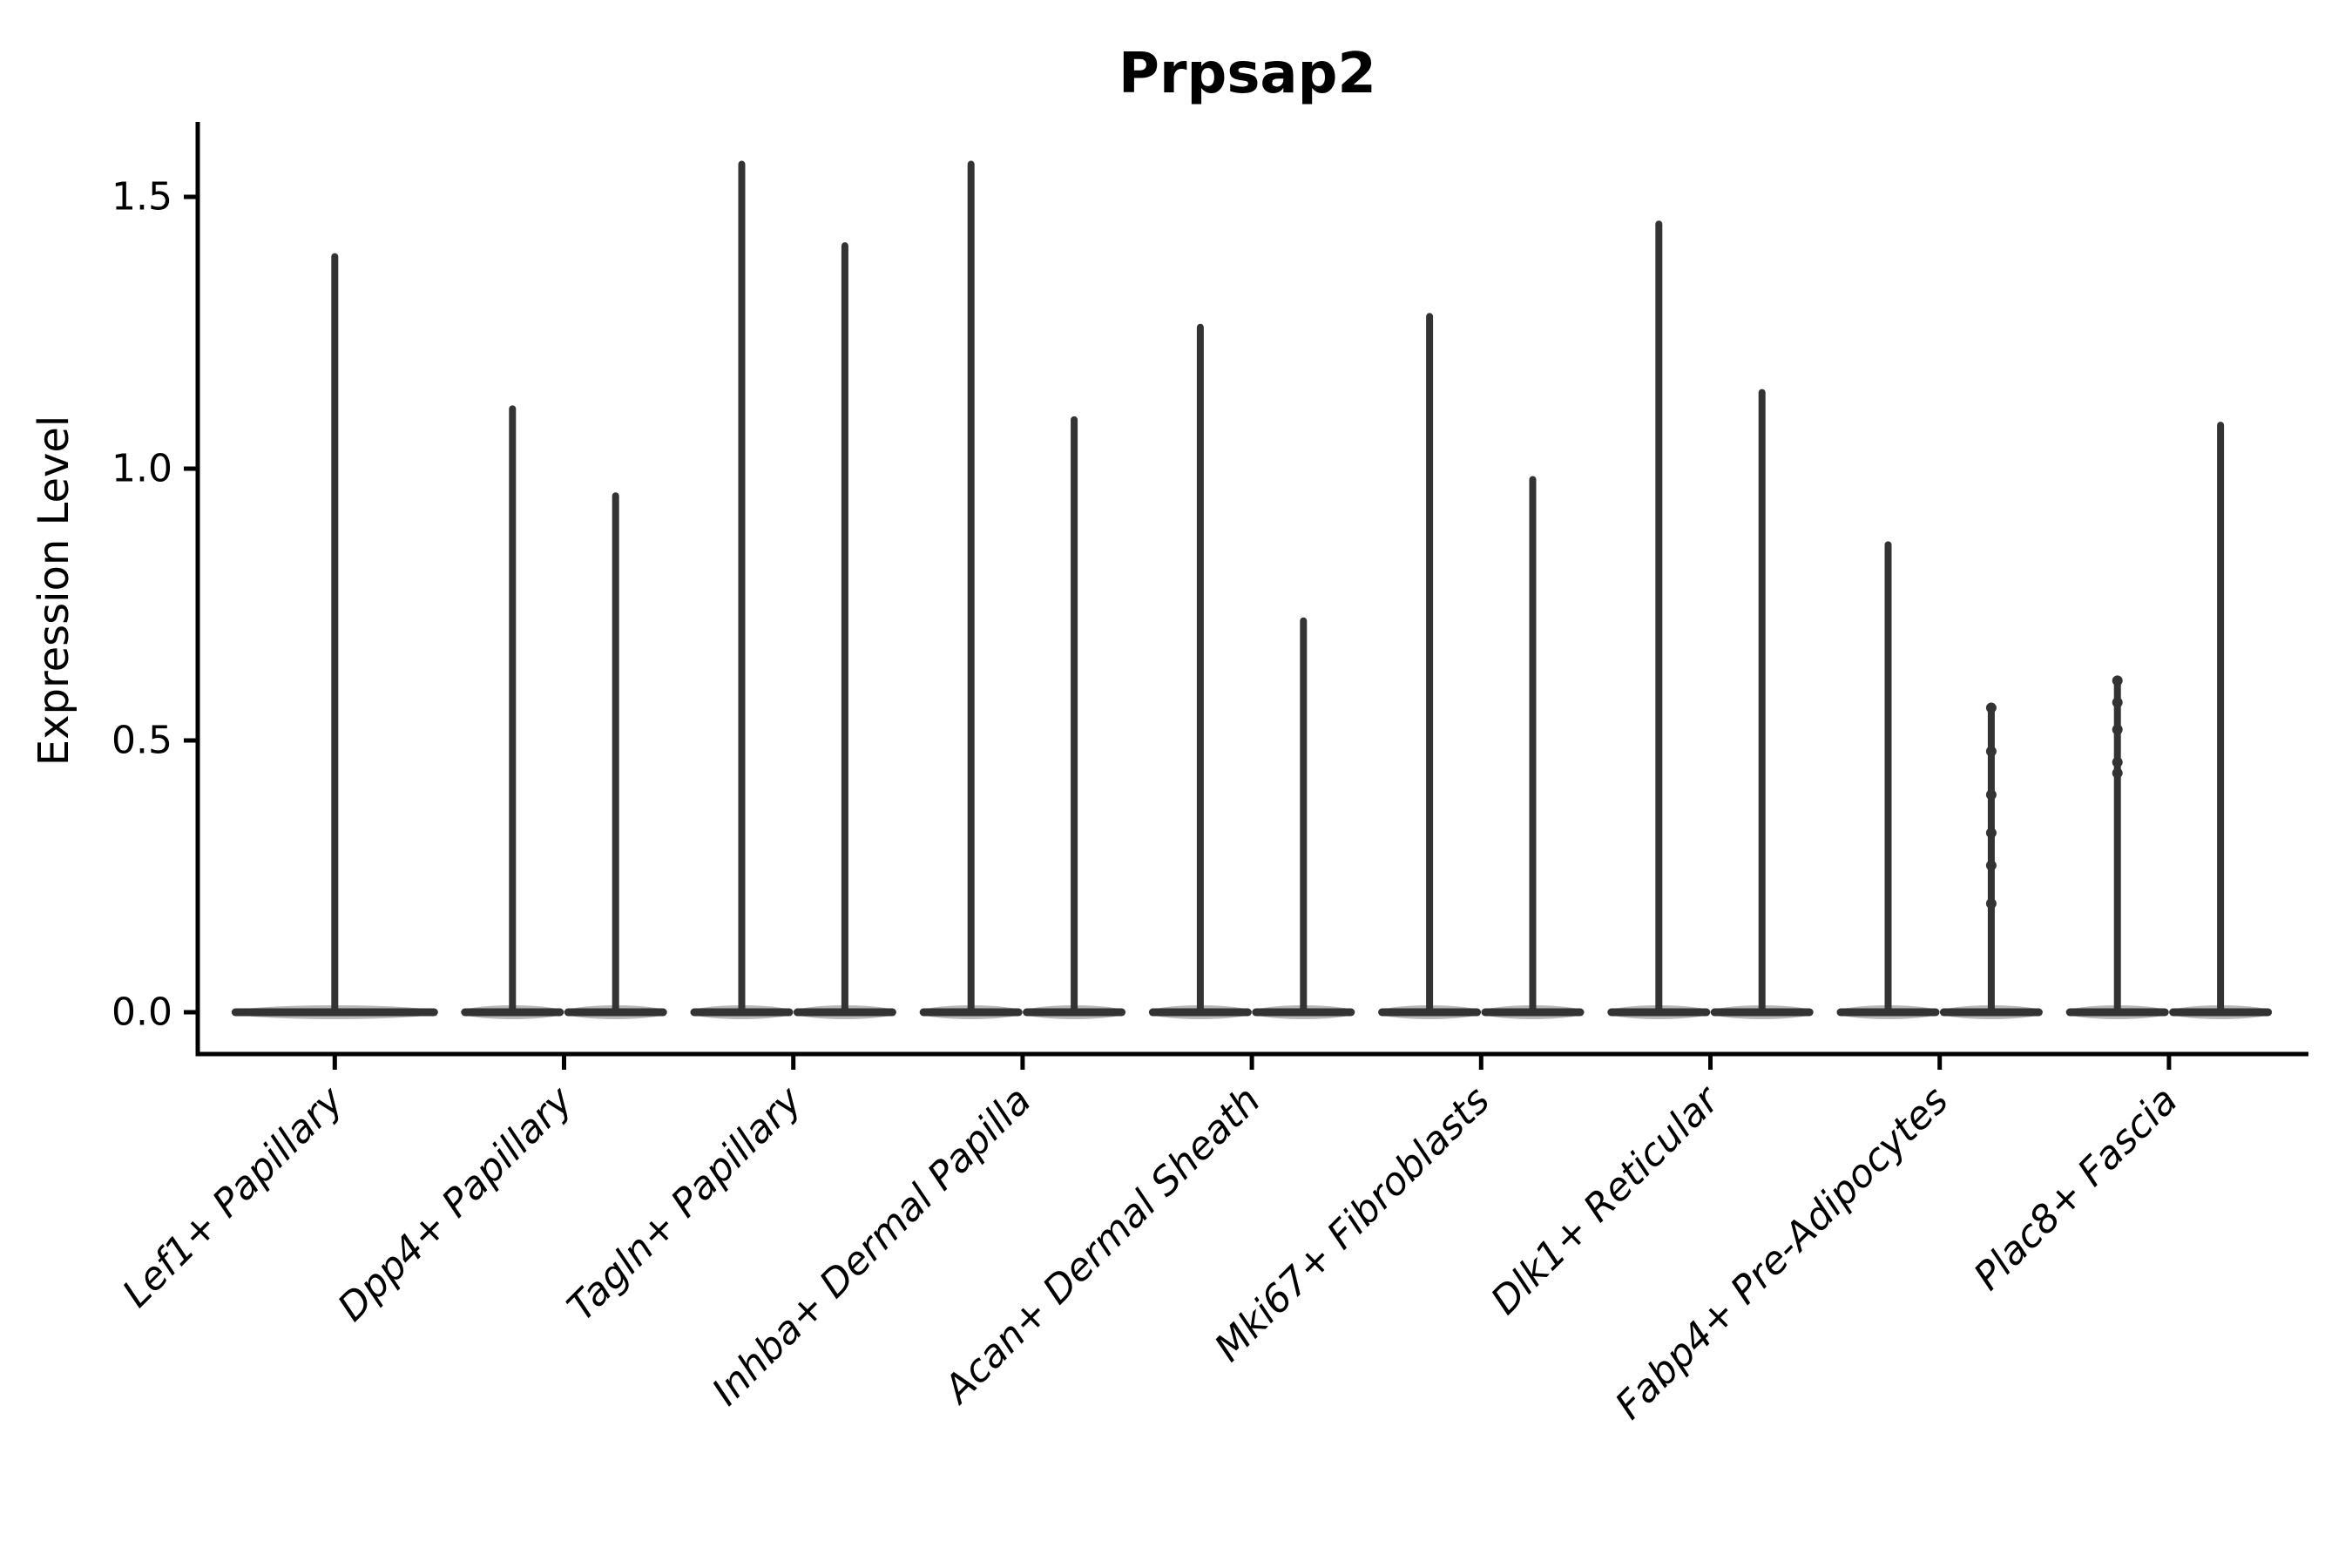 Image resolution: width=2352 pixels, height=1568 pixels. What do you see at coordinates (156, 589) in the screenshot?
I see `y-axis: 0.0 0.5 1.0 1.5` at bounding box center [156, 589].